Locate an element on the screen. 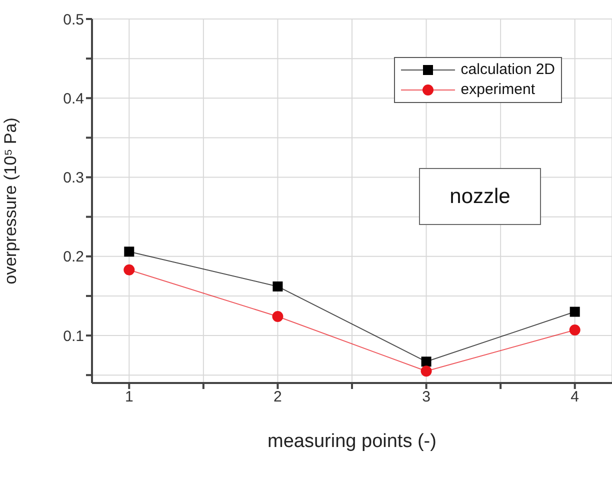  x-tick-label: 1 is located at coordinates (129, 397).